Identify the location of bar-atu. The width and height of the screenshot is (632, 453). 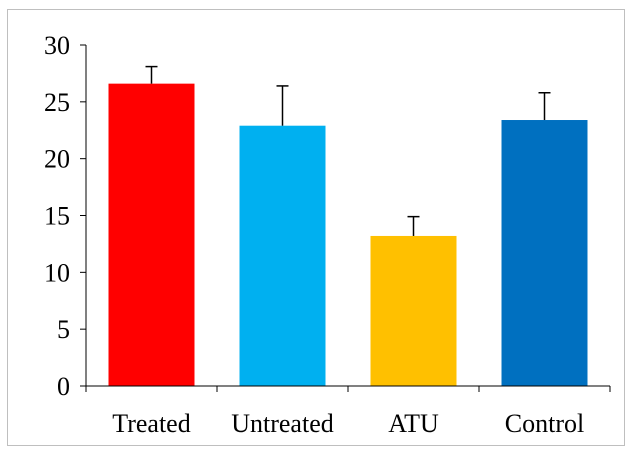
(413, 310).